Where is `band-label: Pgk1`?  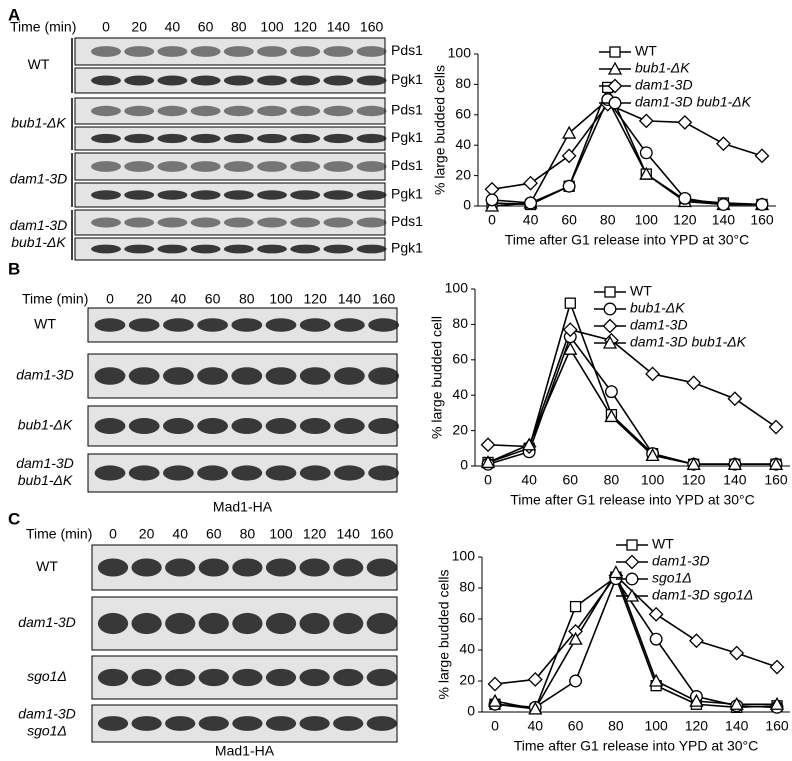 band-label: Pgk1 is located at coordinates (407, 248).